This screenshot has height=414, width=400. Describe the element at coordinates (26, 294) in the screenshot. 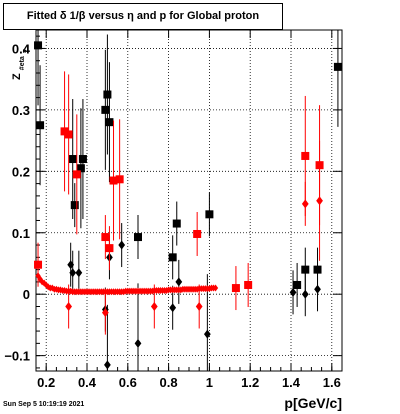

I see `y-tick-label: 0` at that location.